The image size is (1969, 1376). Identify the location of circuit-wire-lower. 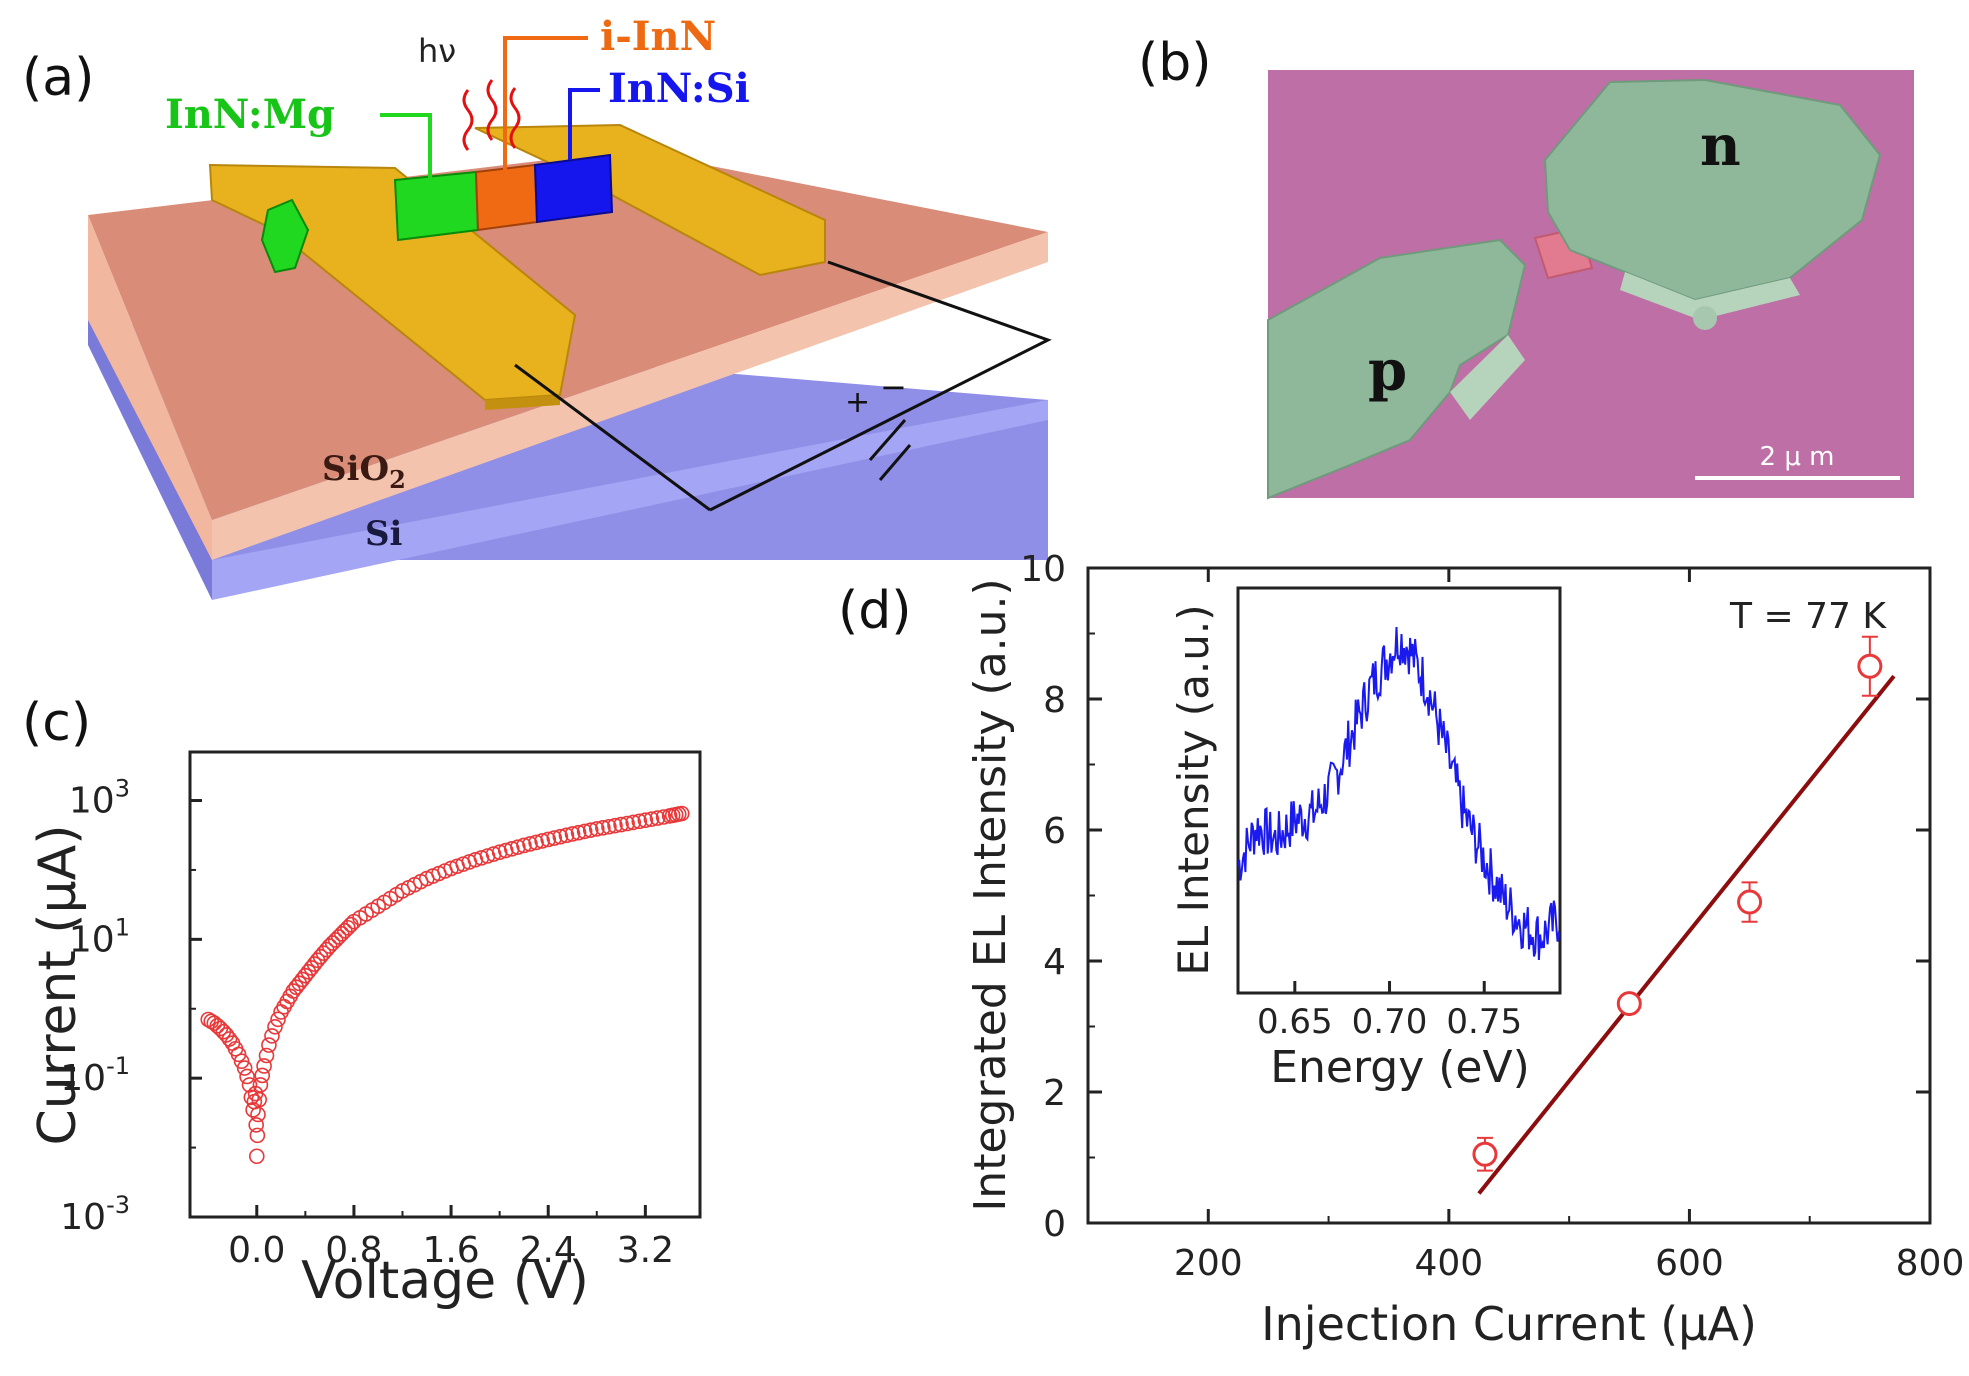
(612, 437).